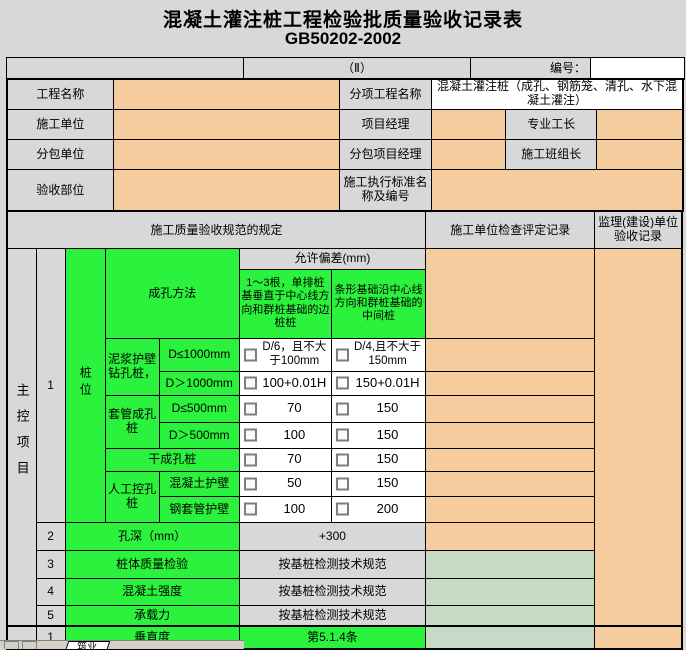  Describe the element at coordinates (152, 615) in the screenshot. I see `bearing-capacity-label: 承载力` at that location.